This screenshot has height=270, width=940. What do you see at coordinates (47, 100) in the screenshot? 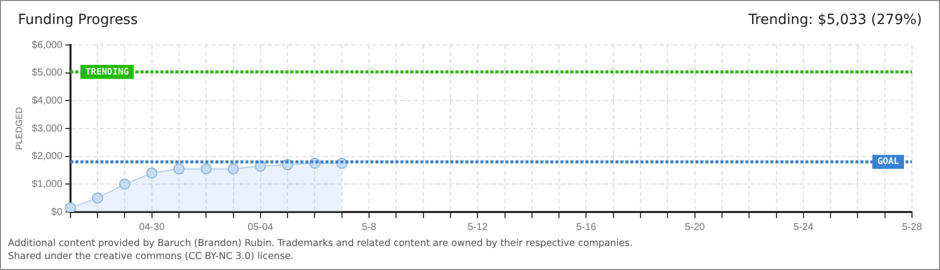
I see `y-tick-label: $4,000` at bounding box center [47, 100].